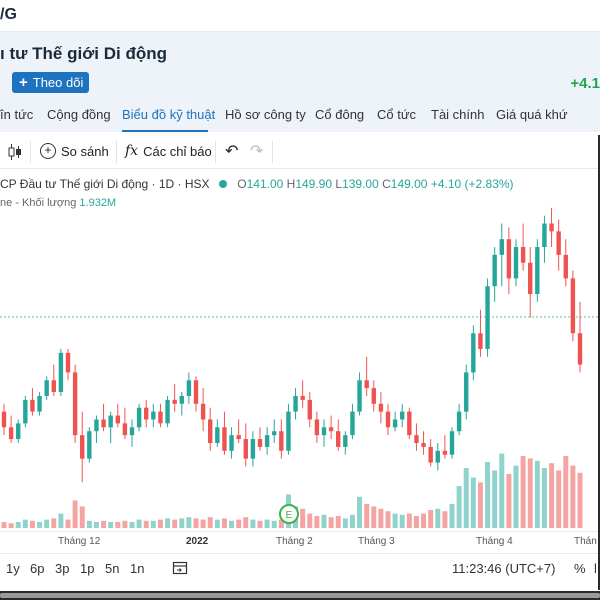  What do you see at coordinates (112, 568) in the screenshot?
I see `range-5d: 5n` at bounding box center [112, 568].